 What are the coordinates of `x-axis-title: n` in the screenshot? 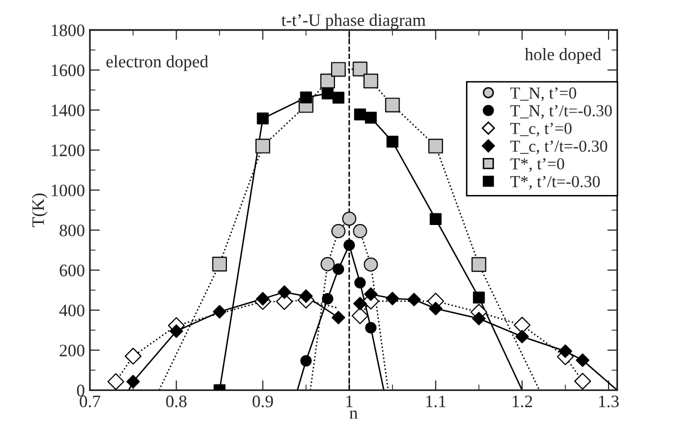 It's located at (354, 414).